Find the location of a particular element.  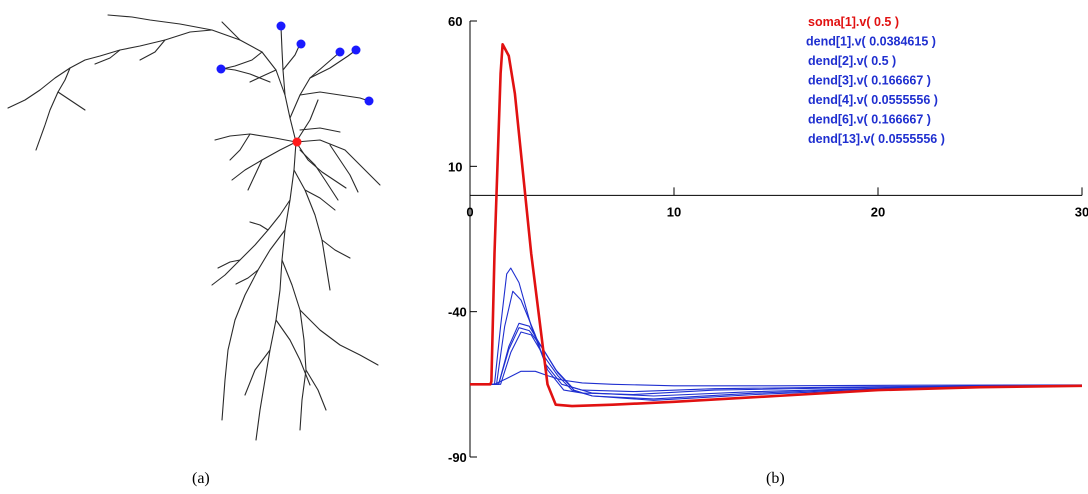

legend-entry: dend[2].v( 0.5 ) is located at coordinates (852, 61).